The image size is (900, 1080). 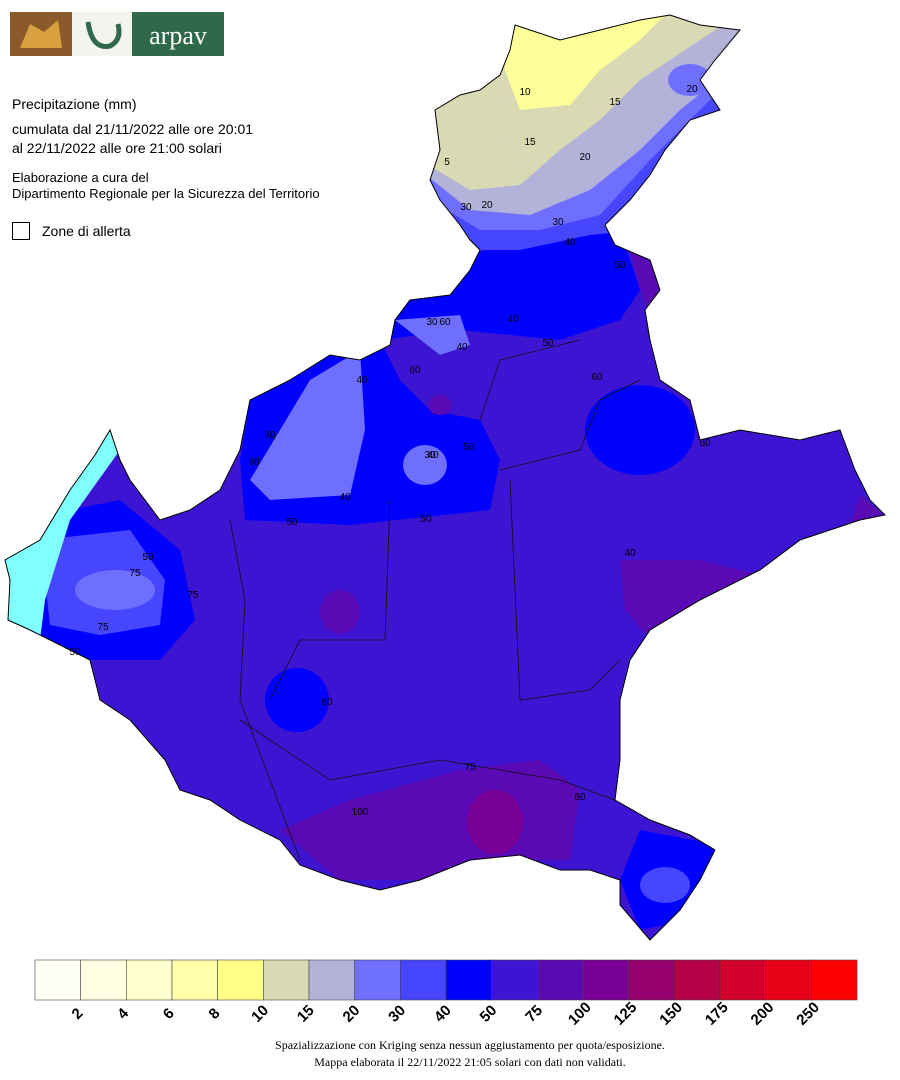 What do you see at coordinates (260, 1014) in the screenshot?
I see `legend-break-label: 10` at bounding box center [260, 1014].